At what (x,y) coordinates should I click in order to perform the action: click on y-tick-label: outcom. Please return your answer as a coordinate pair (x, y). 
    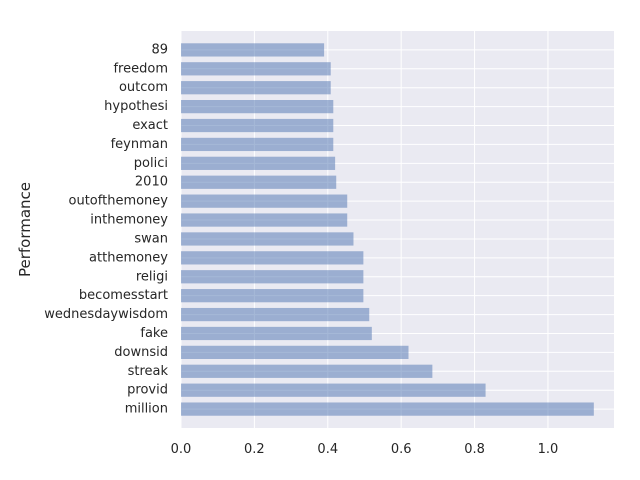
    Looking at the image, I should click on (143, 87).